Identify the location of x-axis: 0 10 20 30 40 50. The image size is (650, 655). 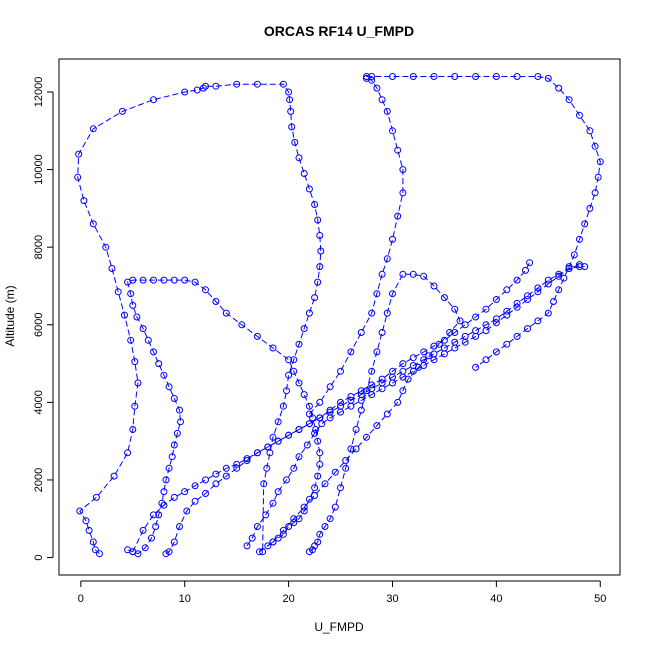
(342, 592).